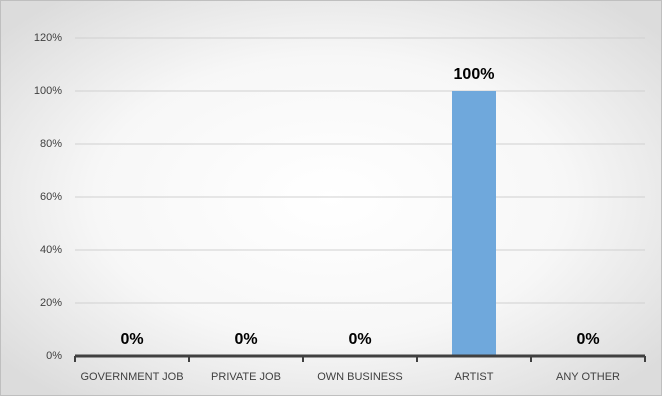 The width and height of the screenshot is (662, 396). I want to click on bar, so click(474, 223).